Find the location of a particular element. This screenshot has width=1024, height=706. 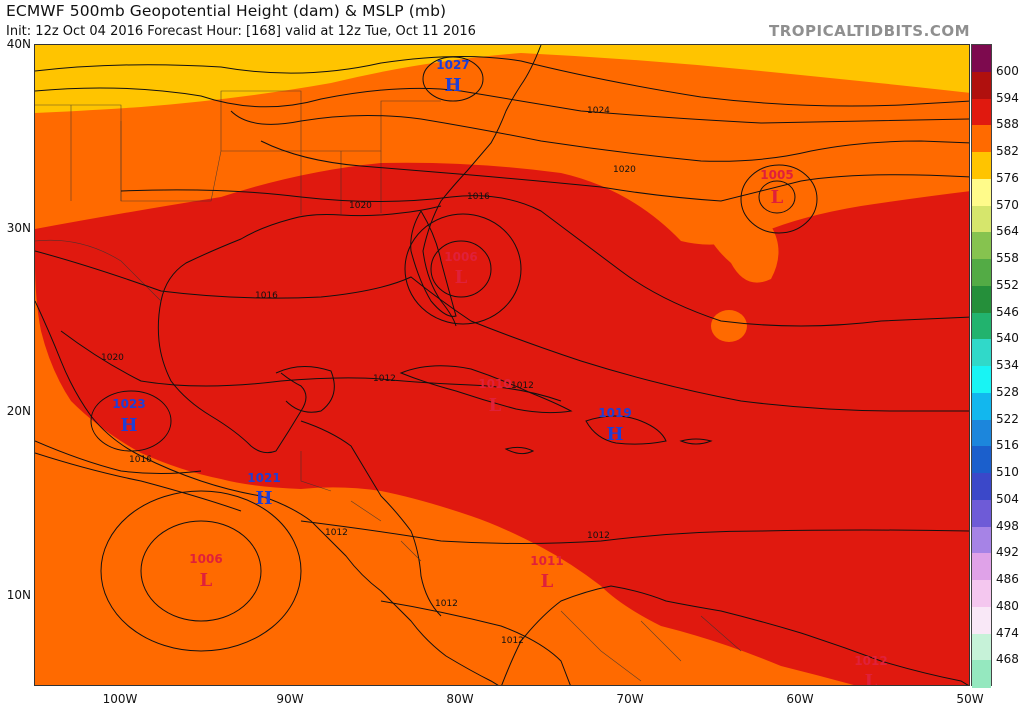

high-1021: 1021 H is located at coordinates (263, 490).